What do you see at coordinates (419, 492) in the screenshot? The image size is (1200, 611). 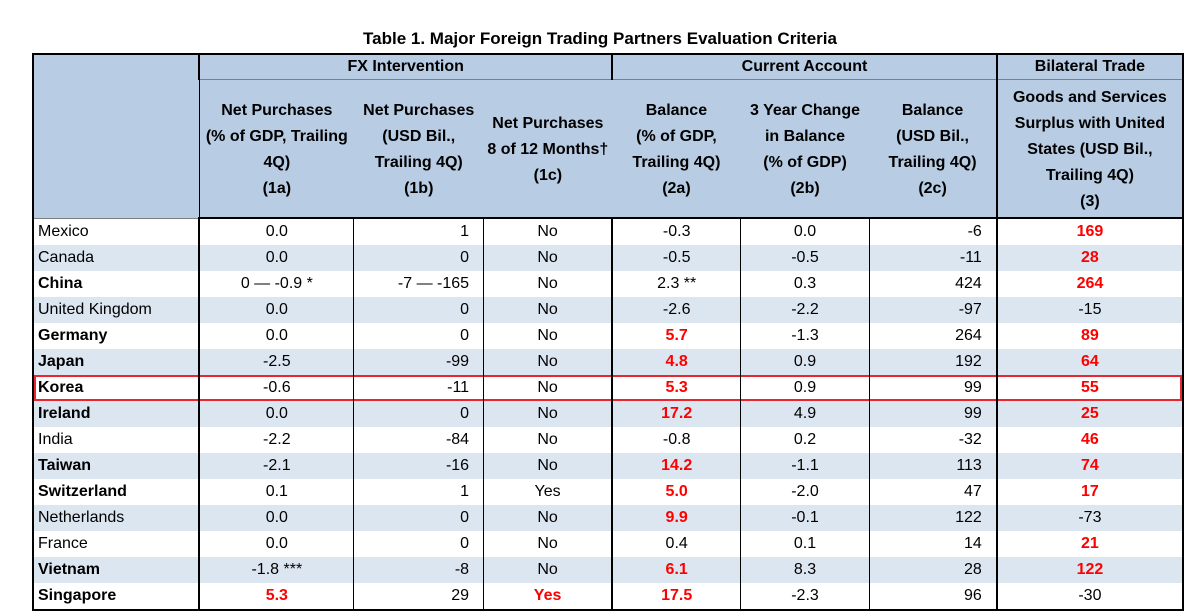 I see `cell-c1b: 1` at bounding box center [419, 492].